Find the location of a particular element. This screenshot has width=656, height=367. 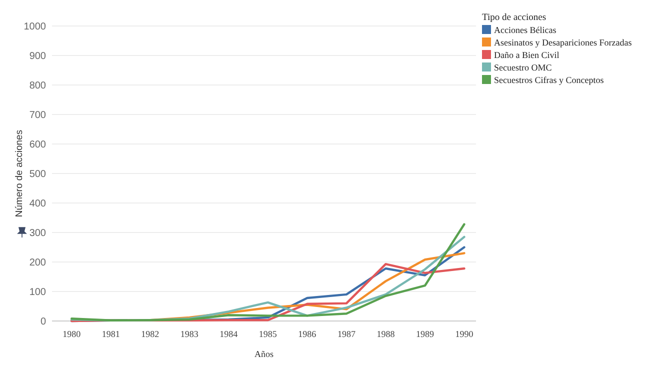

x-tick-label: 1987 is located at coordinates (346, 334).